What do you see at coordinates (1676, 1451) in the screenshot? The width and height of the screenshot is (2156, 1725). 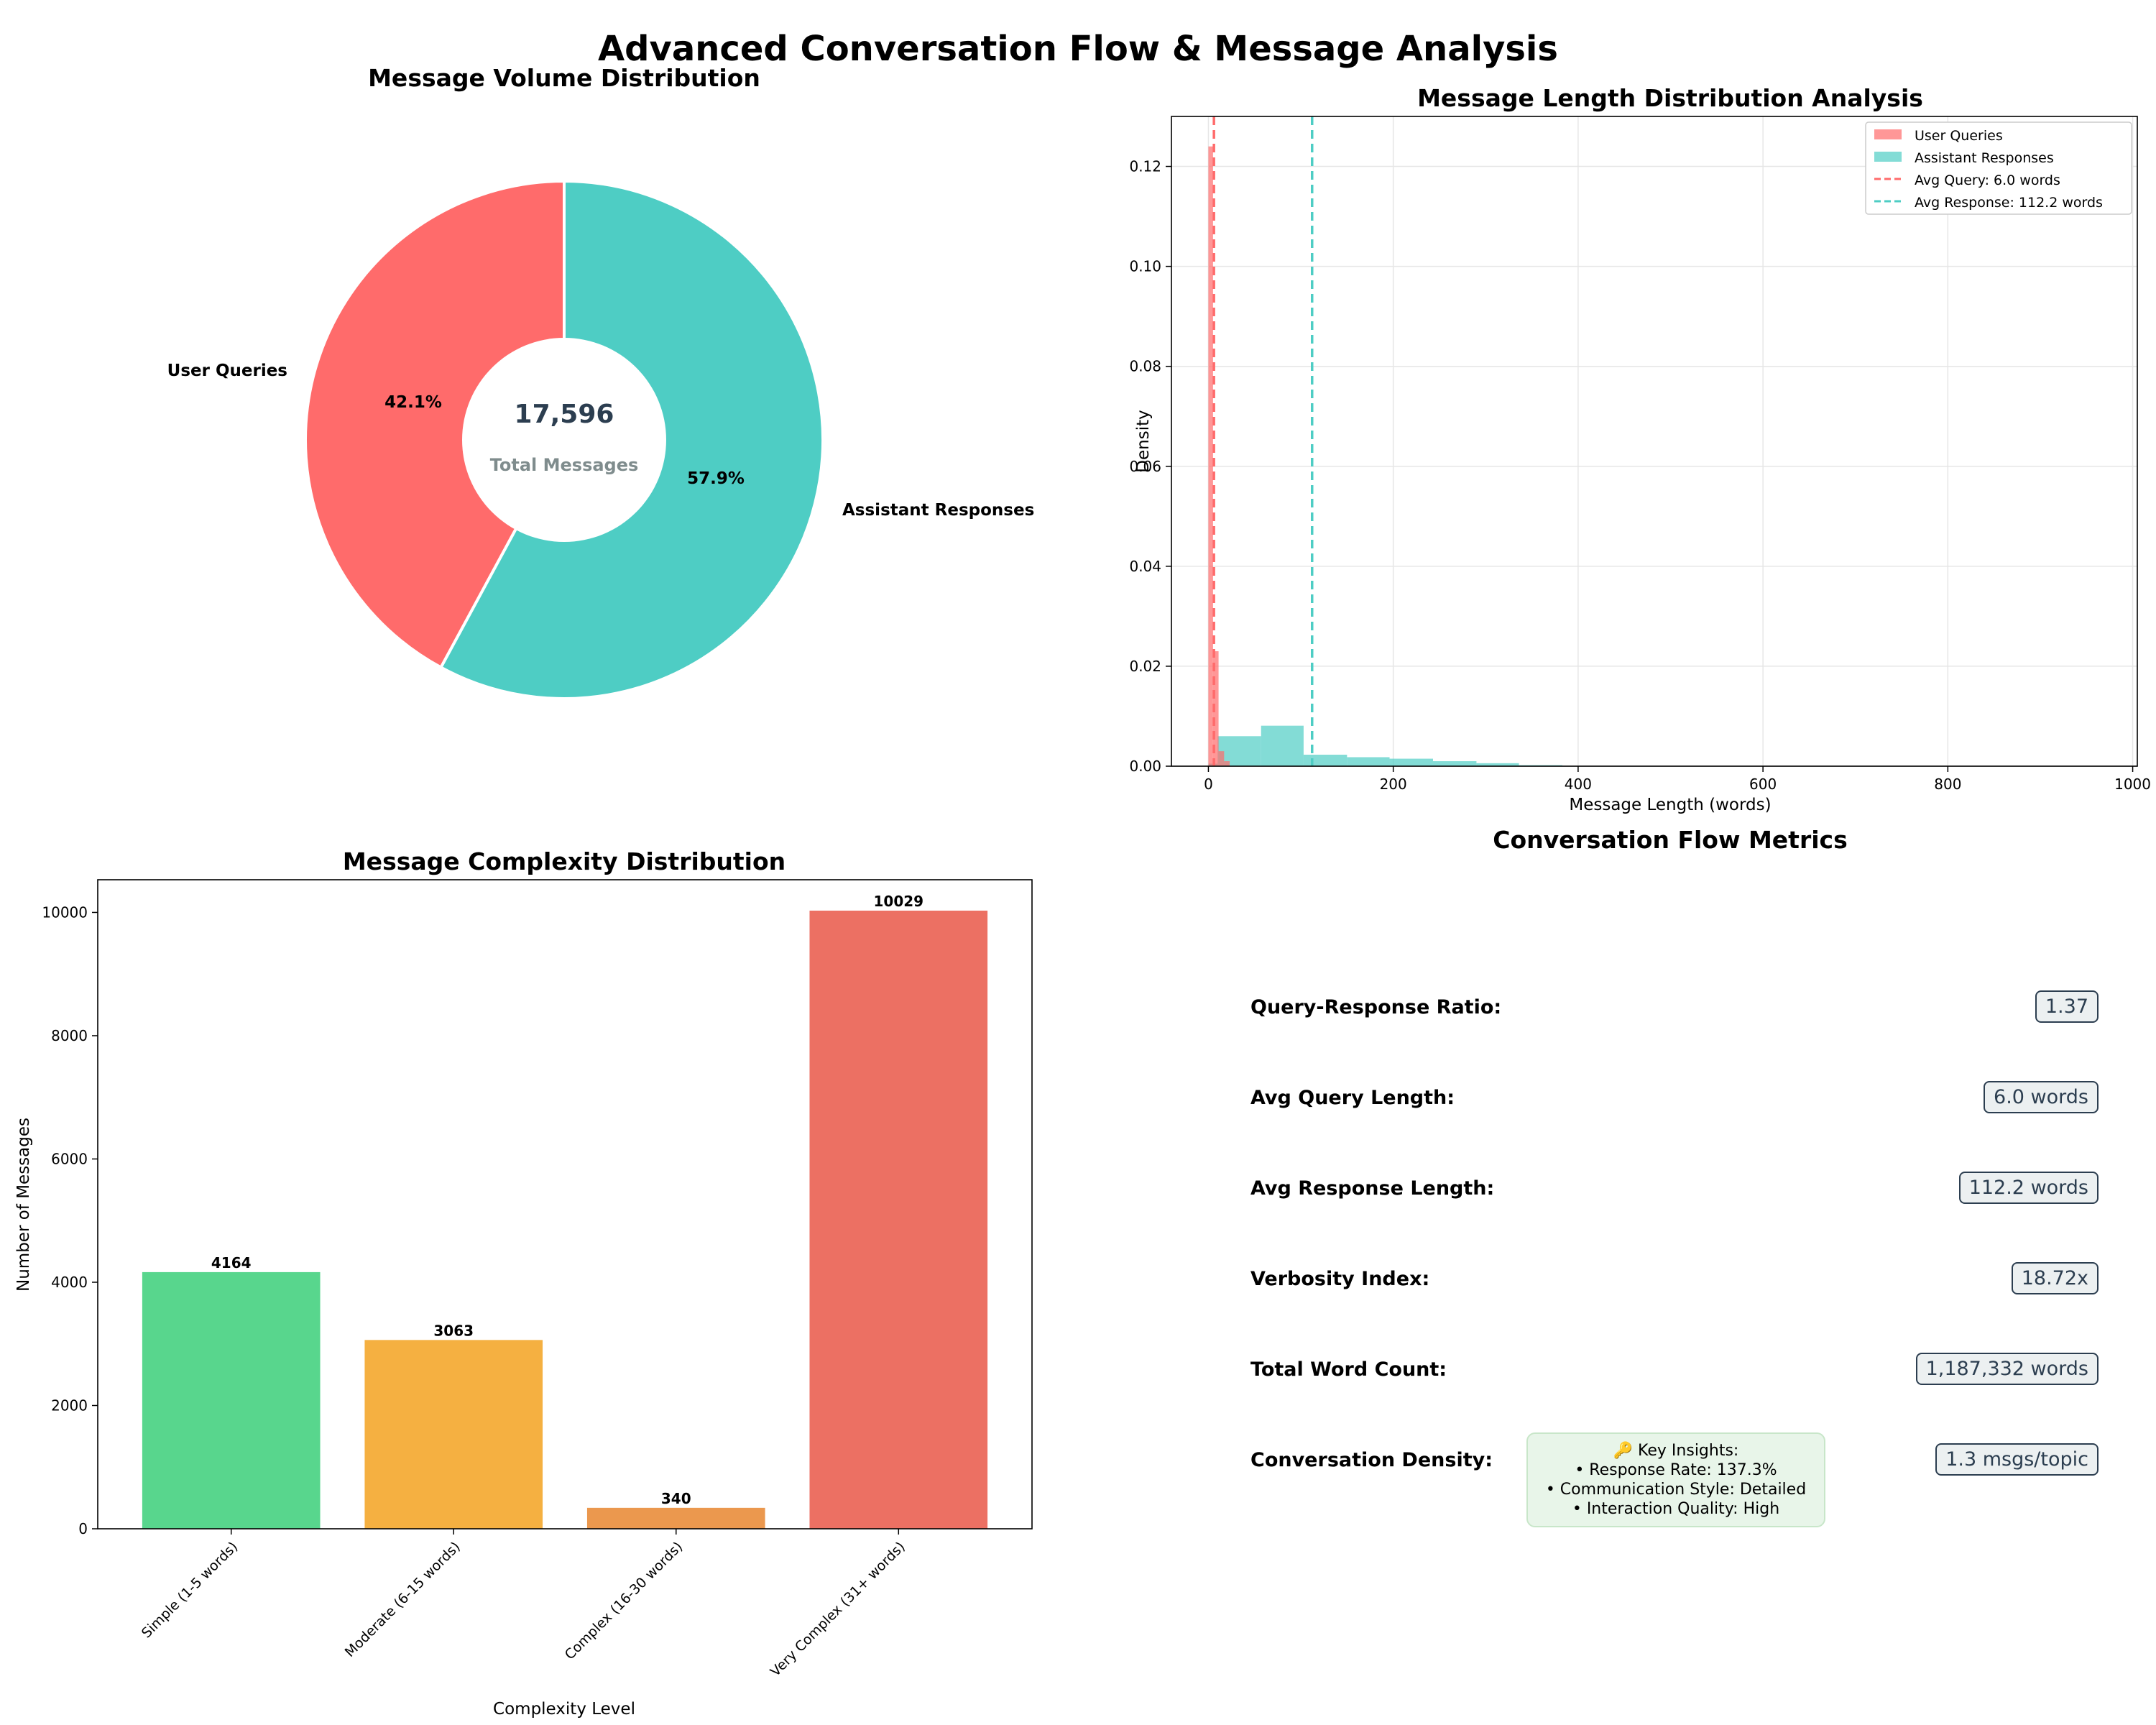 I see `insights-heading: 🔑 Key Insights:` at bounding box center [1676, 1451].